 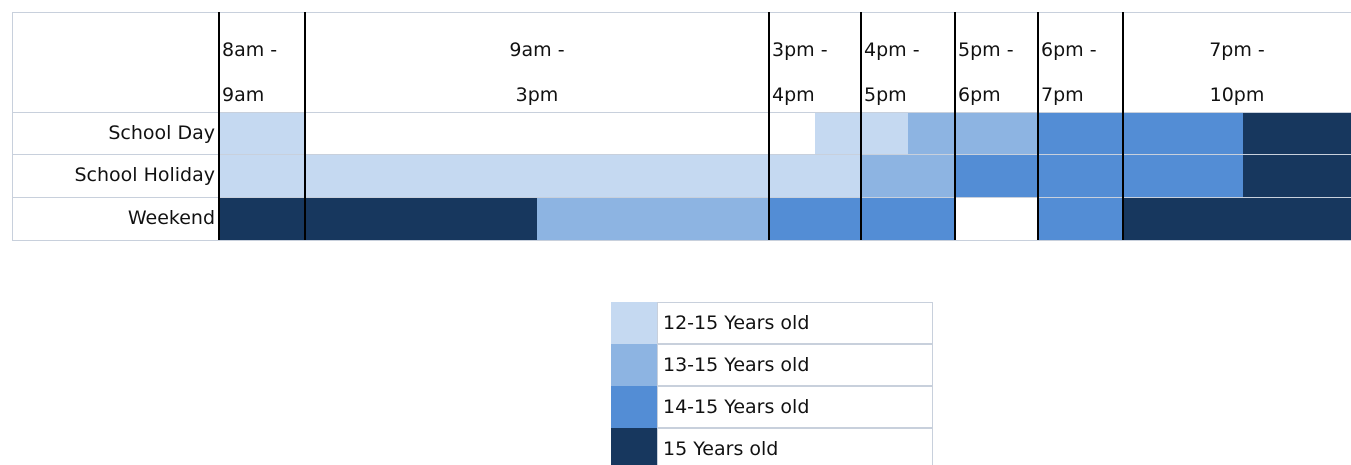 I want to click on legend-label: 12-15 Years old, so click(x=736, y=323).